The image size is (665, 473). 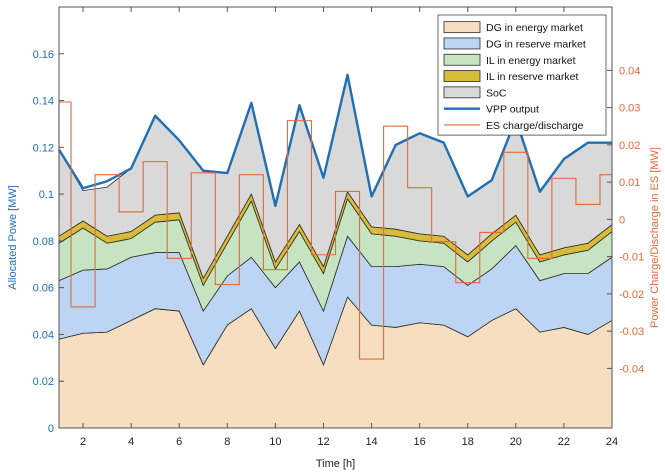 What do you see at coordinates (468, 442) in the screenshot?
I see `x-tick-label: 18` at bounding box center [468, 442].